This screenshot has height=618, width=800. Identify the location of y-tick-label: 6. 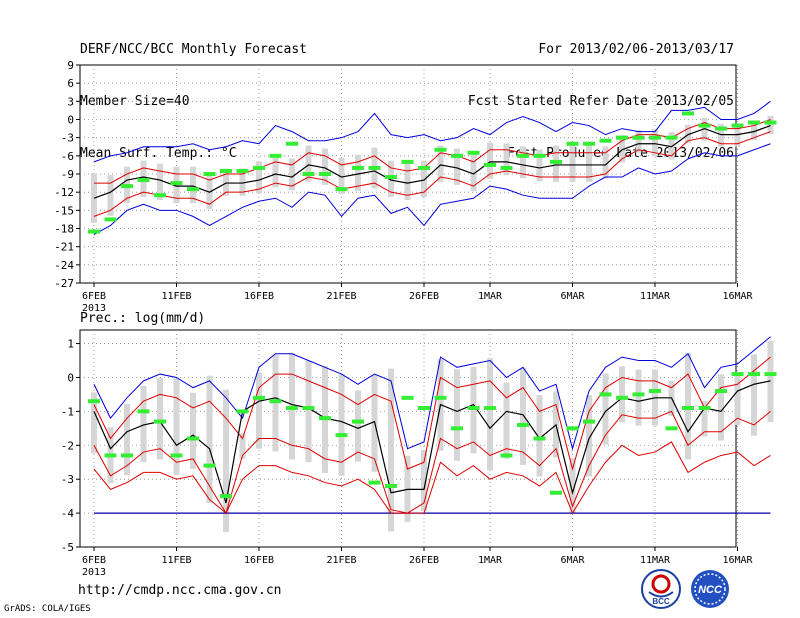
(70, 83).